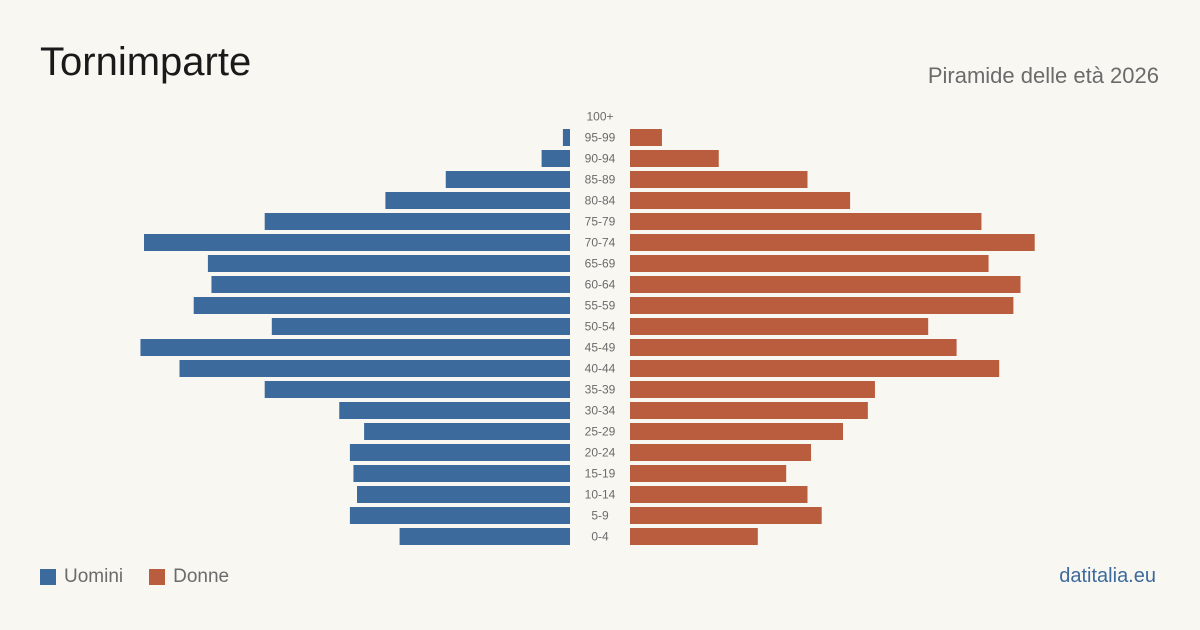 The image size is (1200, 630). Describe the element at coordinates (600, 537) in the screenshot. I see `age-label-0-4: 0-4` at that location.